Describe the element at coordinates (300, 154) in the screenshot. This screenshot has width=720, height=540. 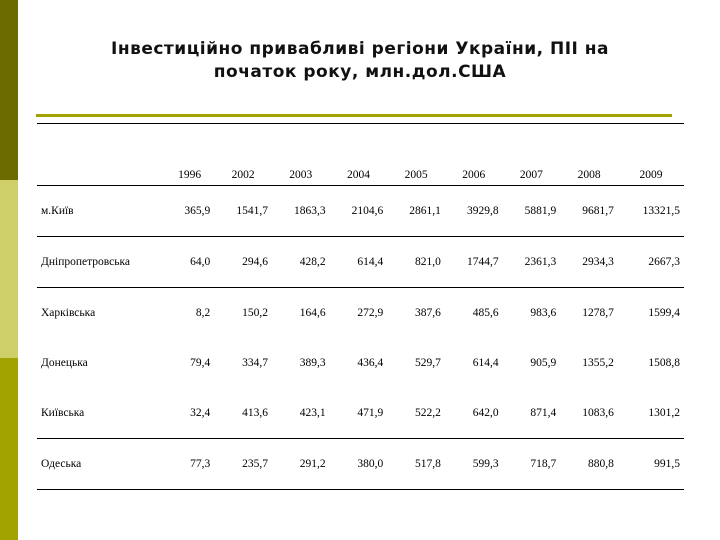
I see `year-header: 2003` at that location.